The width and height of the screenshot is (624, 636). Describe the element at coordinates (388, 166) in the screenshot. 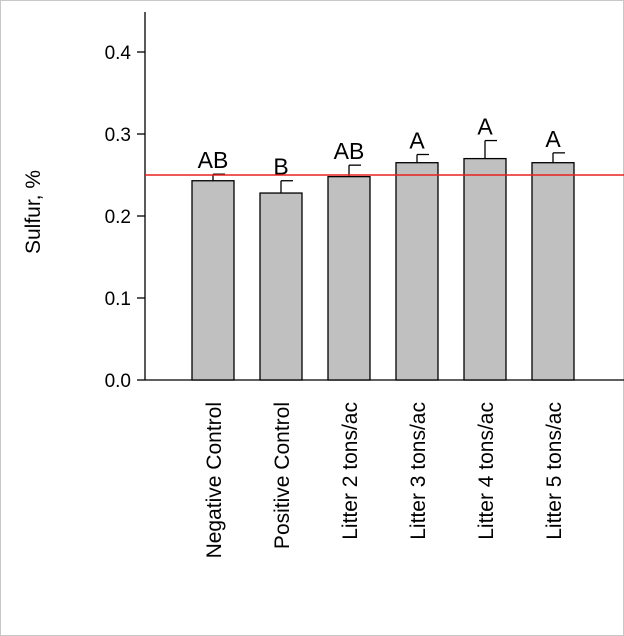

I see `error-bars` at that location.